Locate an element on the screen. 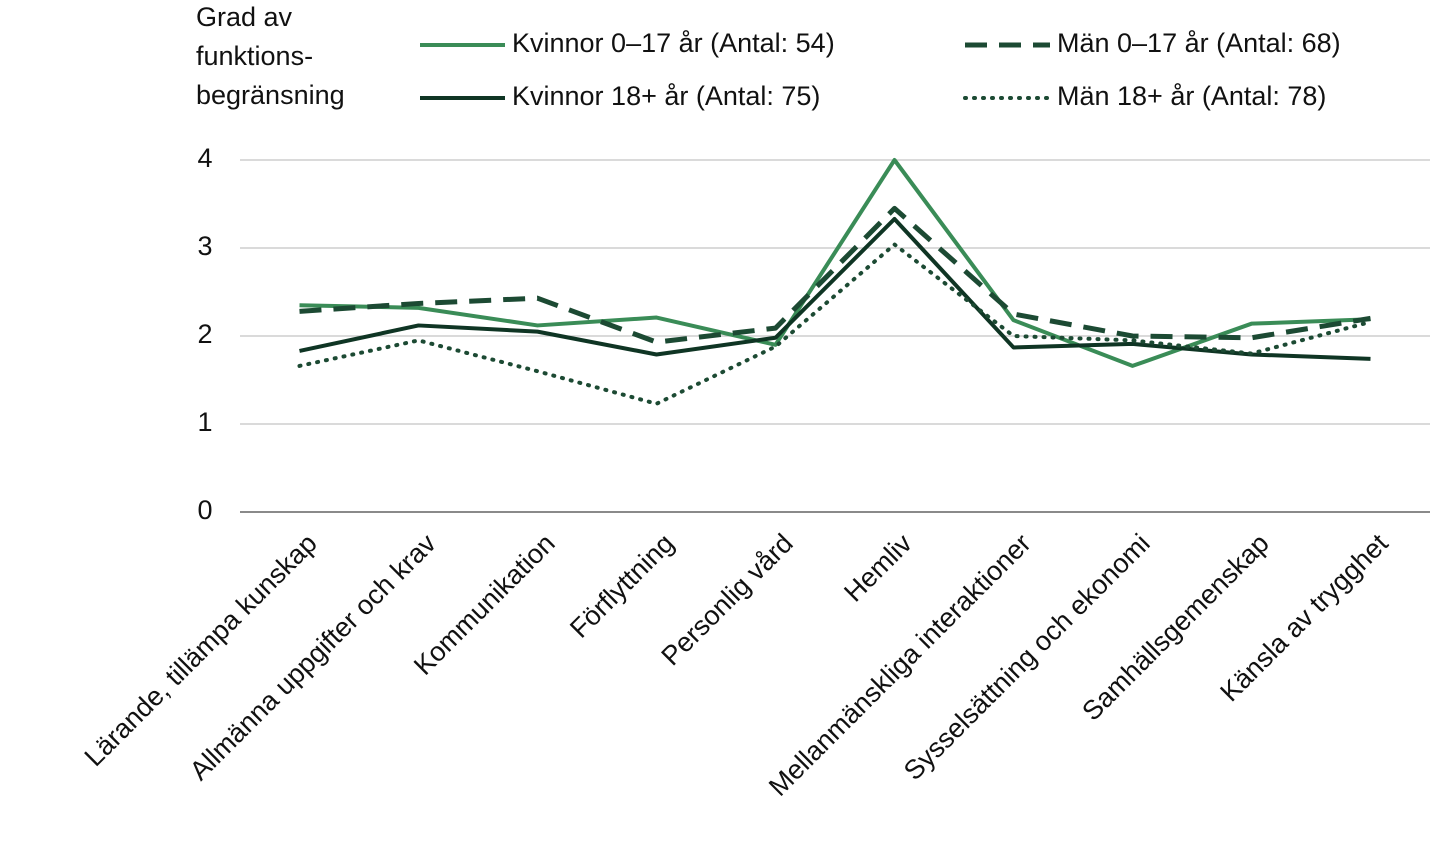 This screenshot has height=868, width=1430. y-tick-label: 1 is located at coordinates (204, 422).